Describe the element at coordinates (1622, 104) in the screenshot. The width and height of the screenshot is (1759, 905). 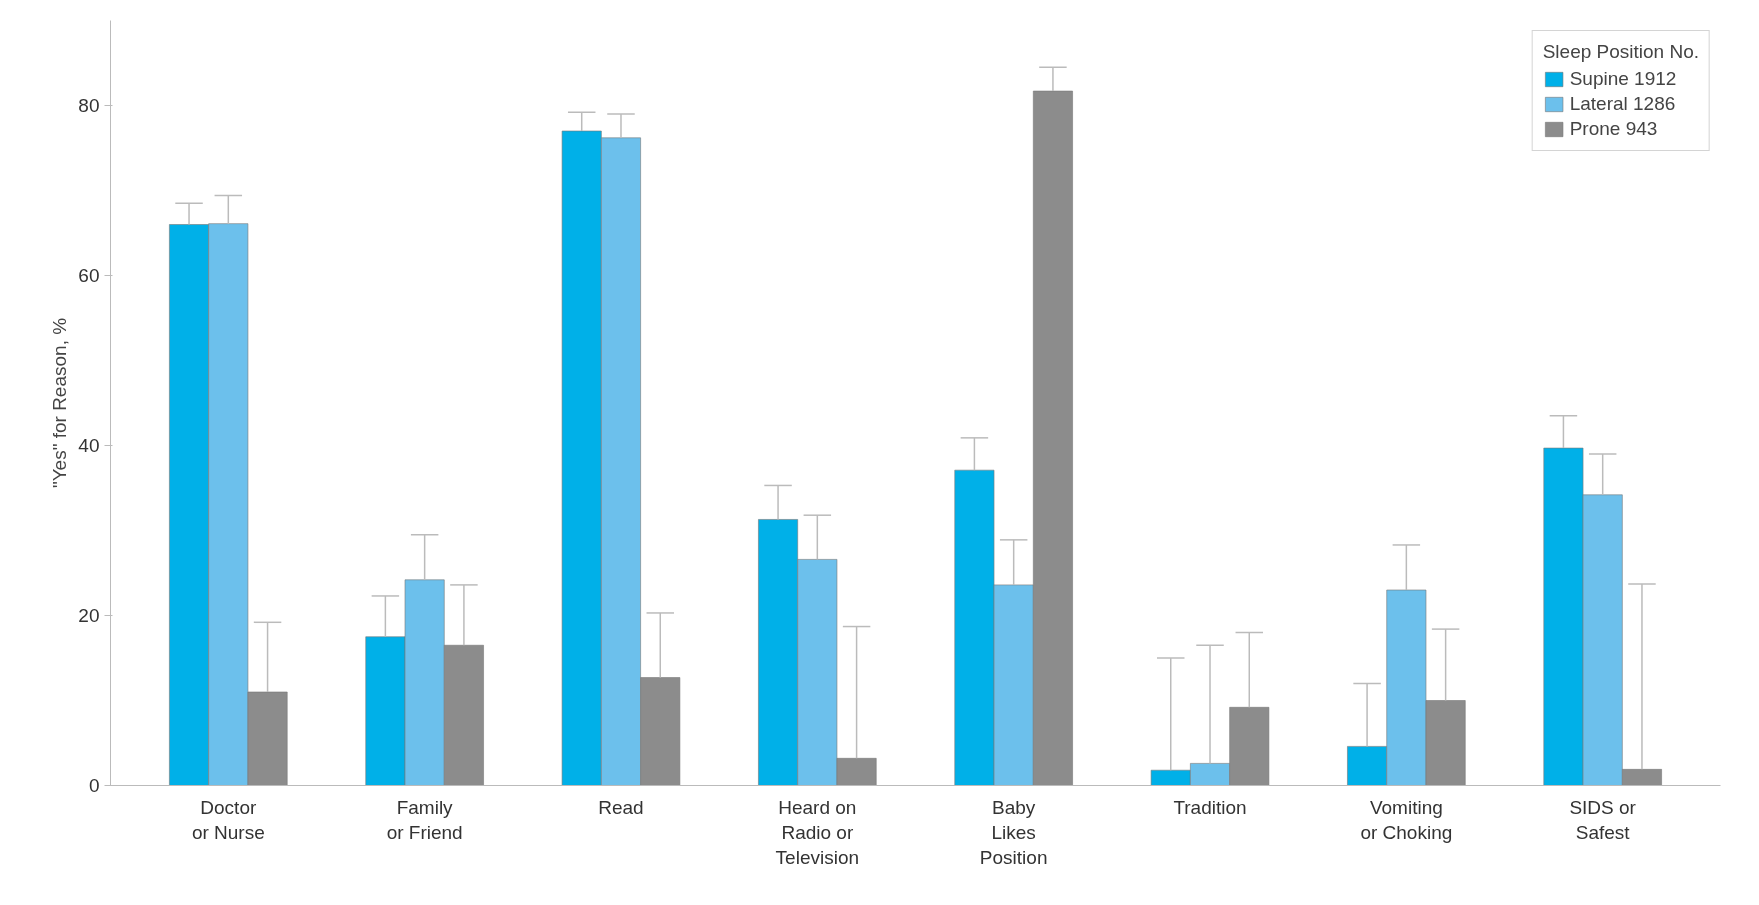
I see `legend-label: Lateral 1286` at that location.